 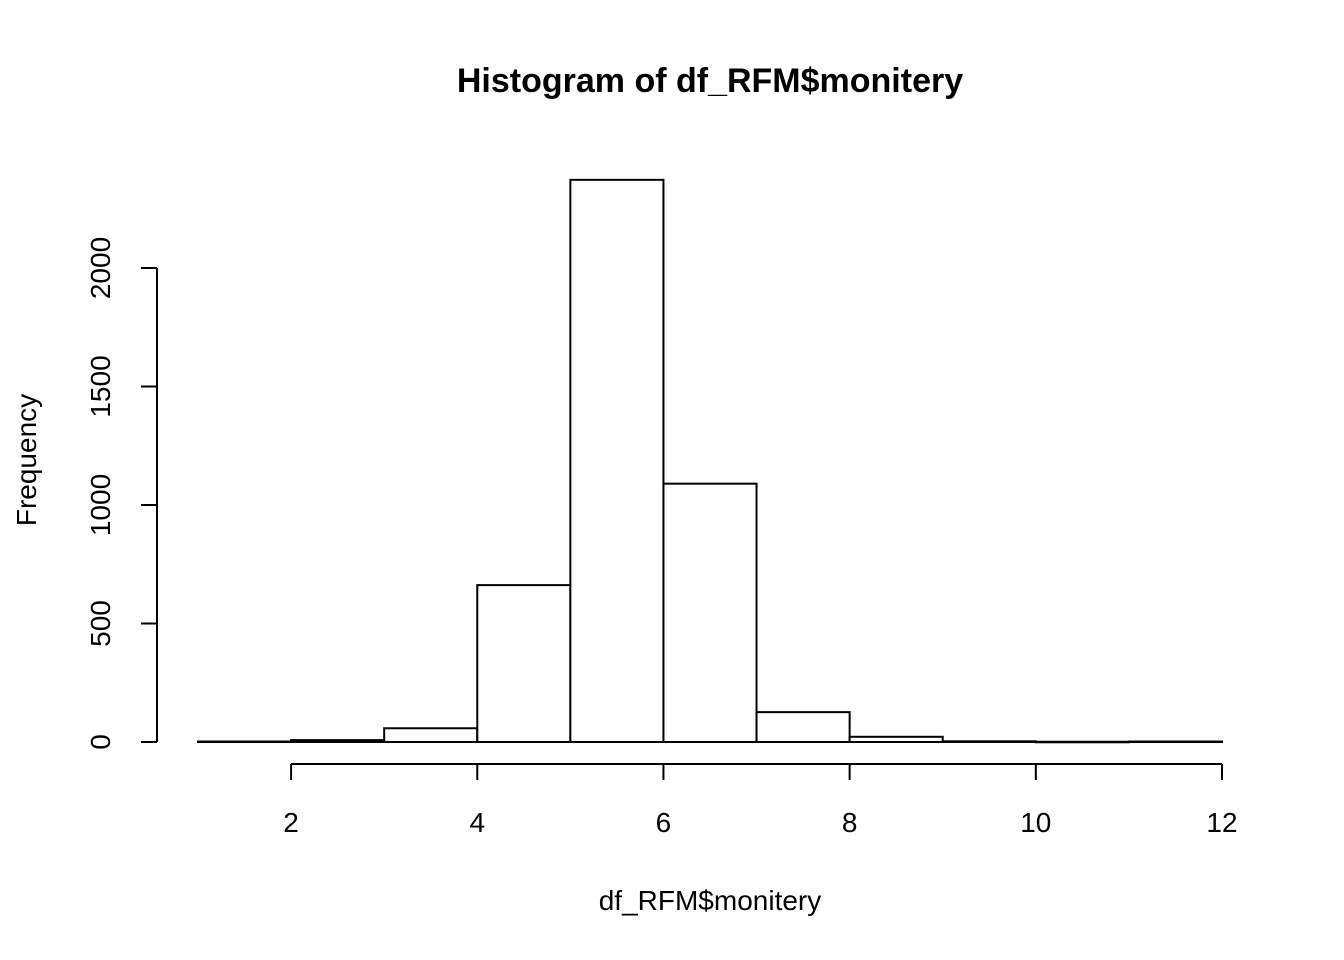 I want to click on x-axis: 2 4 6 8 10 12, so click(x=760, y=800).